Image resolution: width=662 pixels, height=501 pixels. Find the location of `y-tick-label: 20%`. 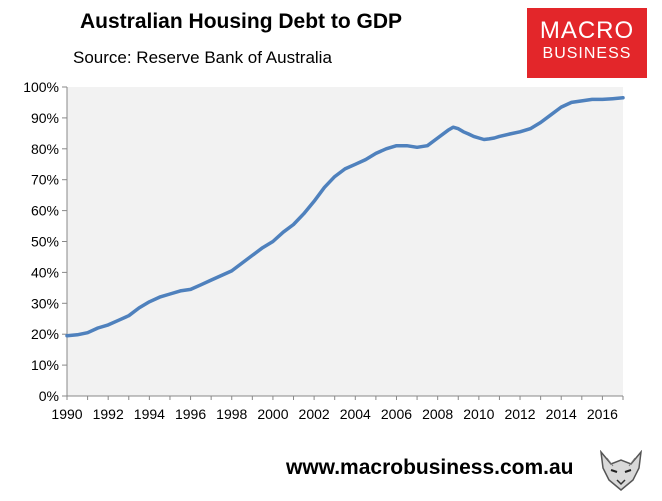

y-tick-label: 20% is located at coordinates (45, 334).